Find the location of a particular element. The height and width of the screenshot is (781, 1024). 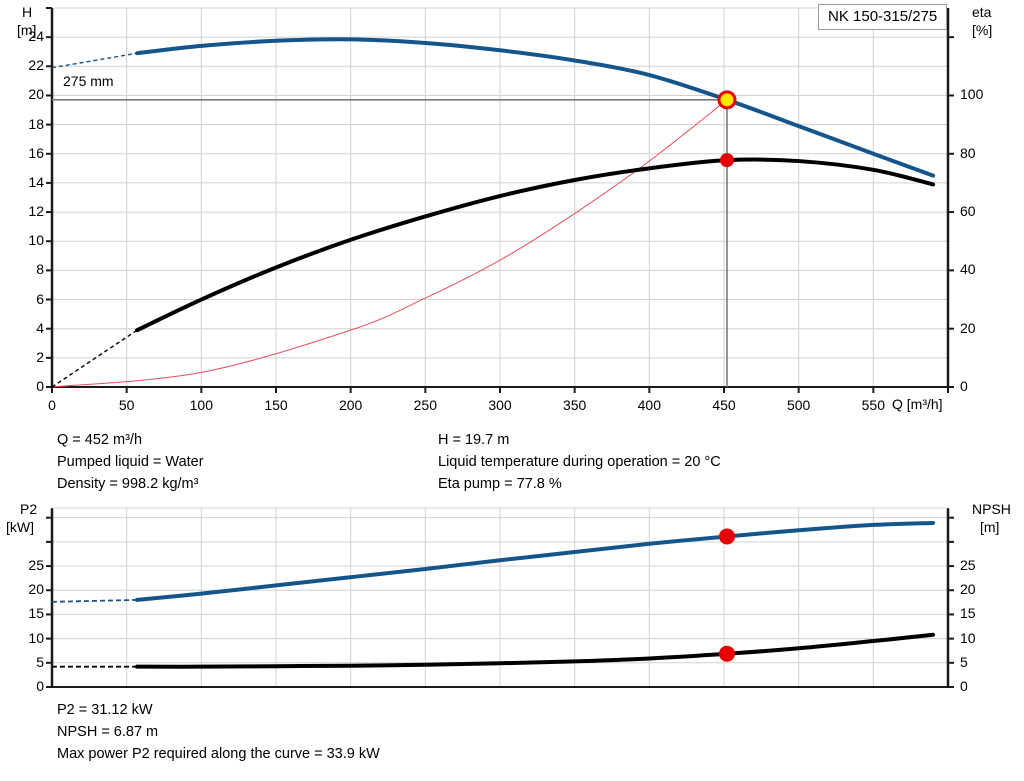

tick-label-h-4: 4 is located at coordinates (40, 327).